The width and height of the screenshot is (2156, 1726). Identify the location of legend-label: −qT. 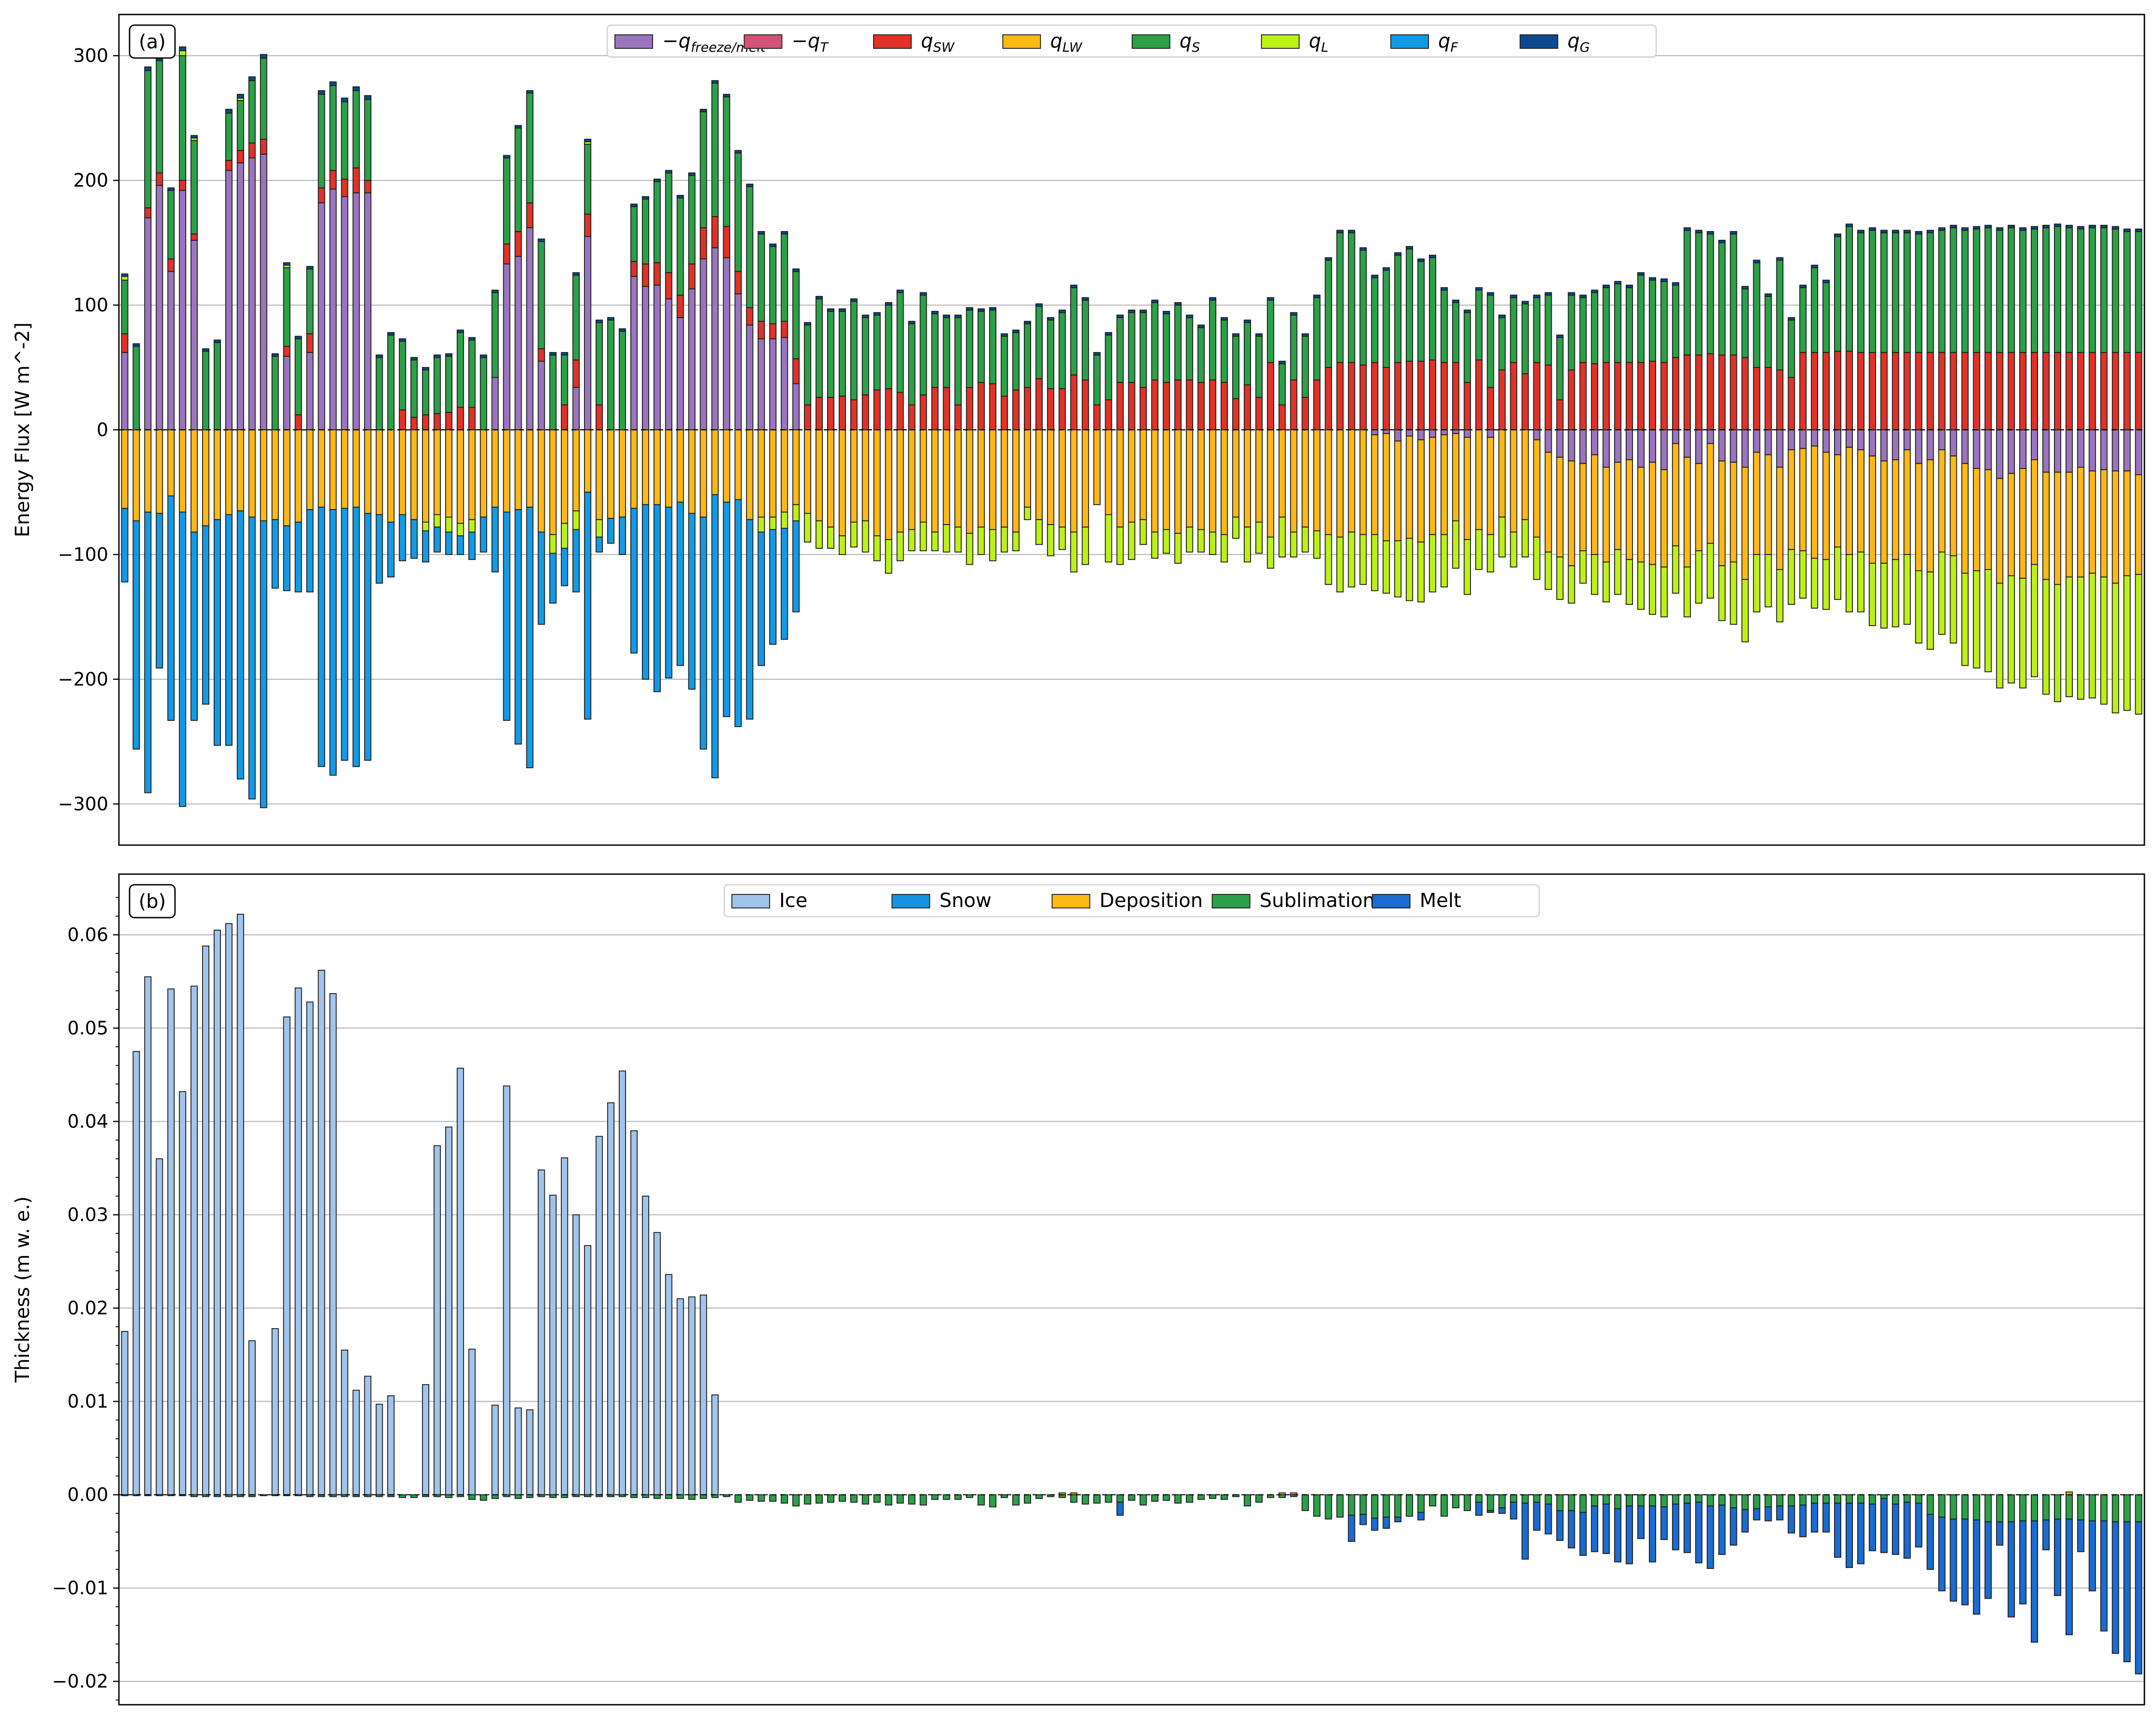
(811, 42).